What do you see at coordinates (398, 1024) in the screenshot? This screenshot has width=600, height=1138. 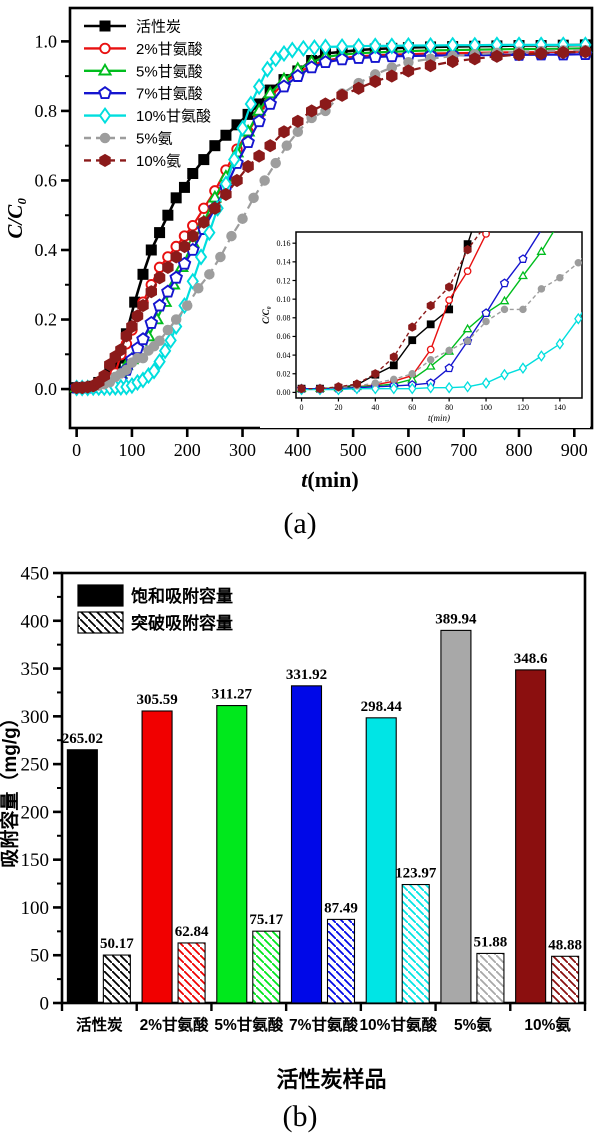 I see `category-label: 10%甘氨酸` at bounding box center [398, 1024].